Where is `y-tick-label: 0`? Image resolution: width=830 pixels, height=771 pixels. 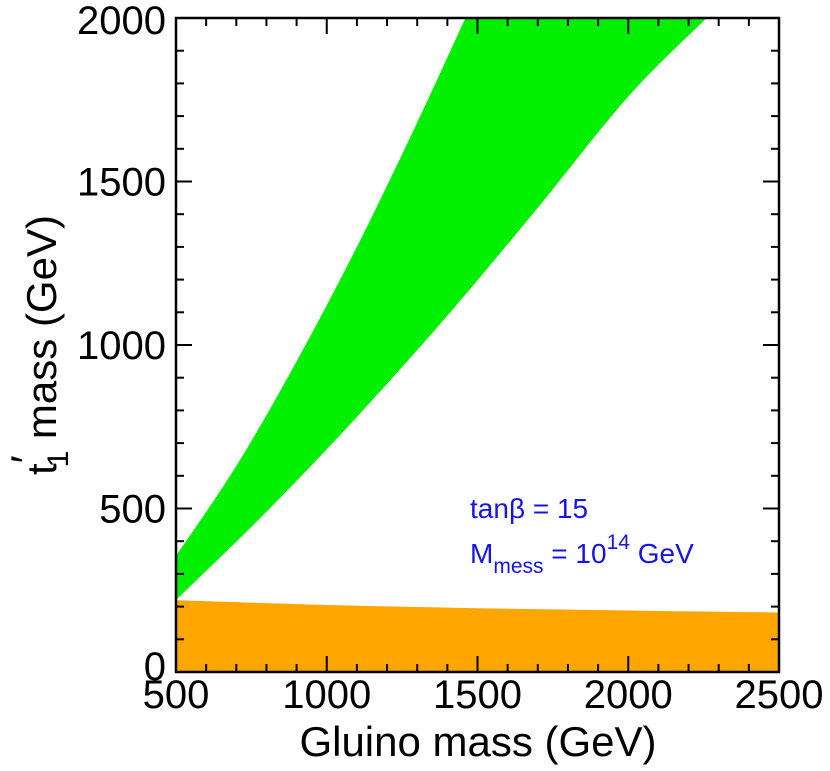
y-tick-label: 0 is located at coordinates (155, 667).